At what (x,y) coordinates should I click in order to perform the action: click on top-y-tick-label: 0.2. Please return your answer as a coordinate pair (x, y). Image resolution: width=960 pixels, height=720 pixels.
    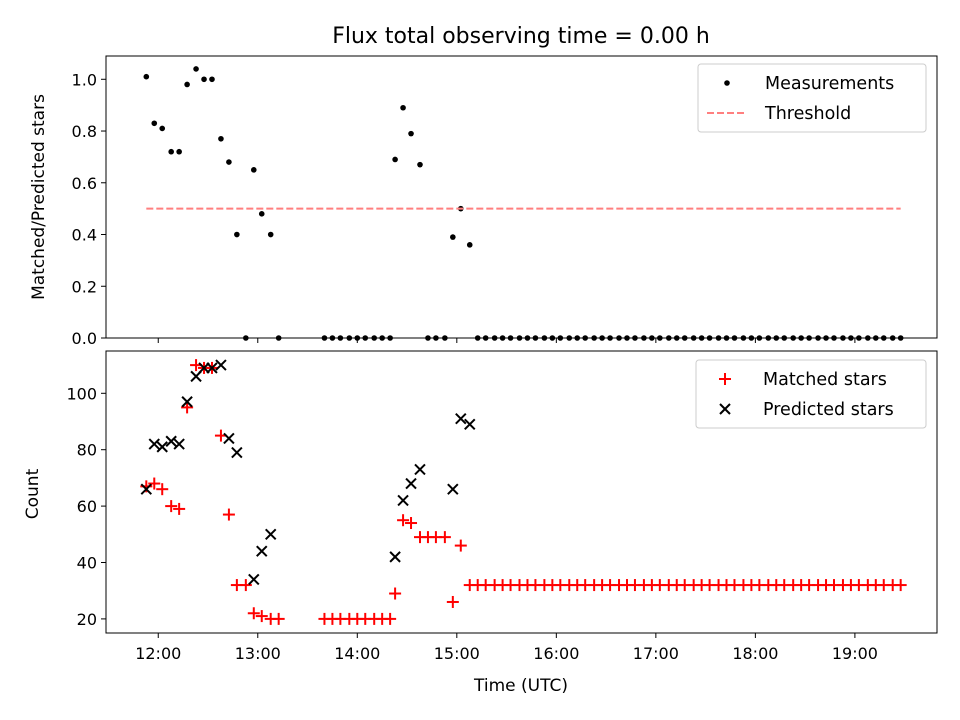
    Looking at the image, I should click on (84, 286).